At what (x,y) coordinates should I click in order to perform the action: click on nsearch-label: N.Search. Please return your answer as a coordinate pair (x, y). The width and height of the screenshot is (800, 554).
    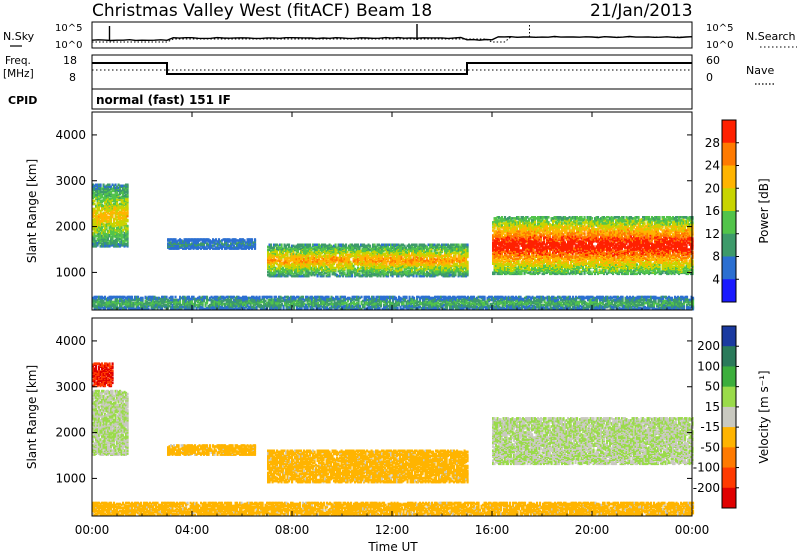
    Looking at the image, I should click on (771, 36).